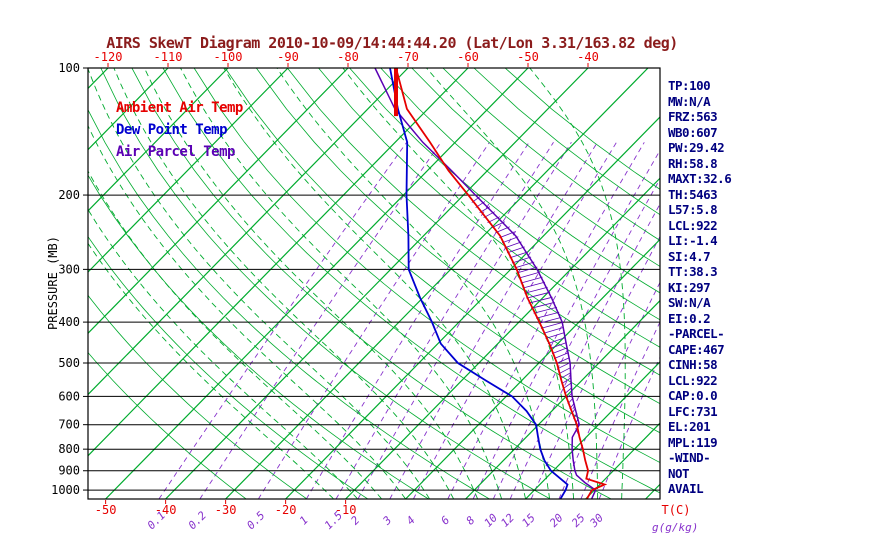 This screenshot has width=870, height=560. Describe the element at coordinates (693, 194) in the screenshot. I see `stat-line: TH:5463` at that location.